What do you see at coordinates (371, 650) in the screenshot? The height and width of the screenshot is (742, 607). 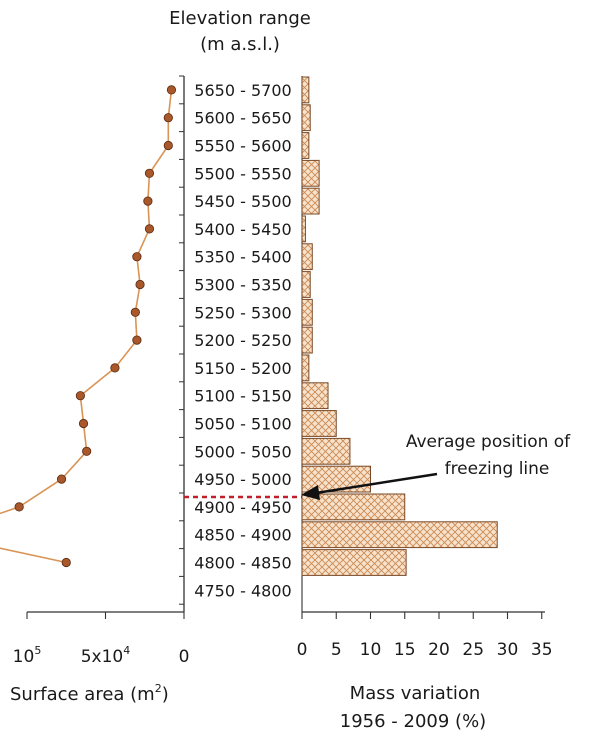 I see `mass-variation-tick-label: 10` at bounding box center [371, 650].